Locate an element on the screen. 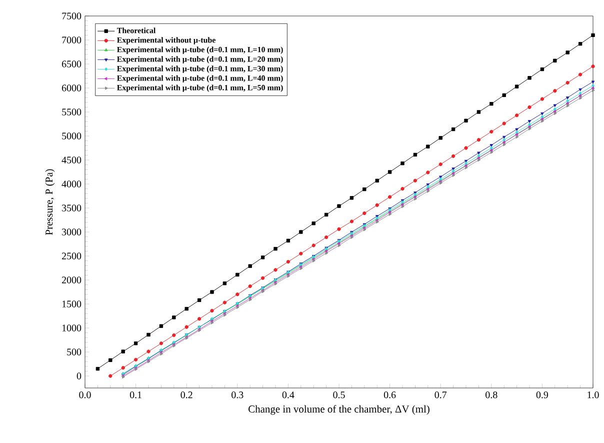 This screenshot has height=443, width=604. y-tick-label: 5000 is located at coordinates (72, 136).